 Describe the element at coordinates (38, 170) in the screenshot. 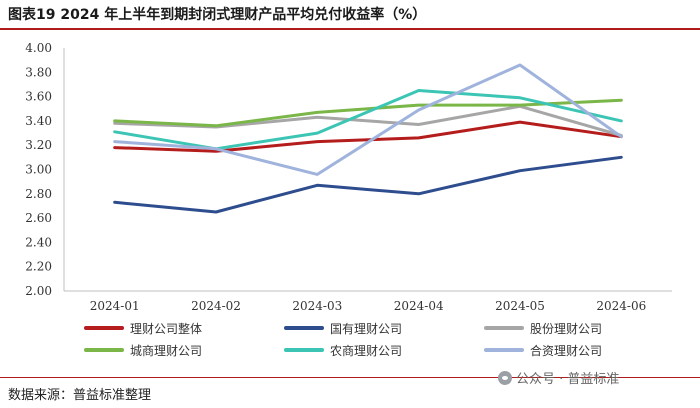

I see `y-tick-label: 3.00` at that location.